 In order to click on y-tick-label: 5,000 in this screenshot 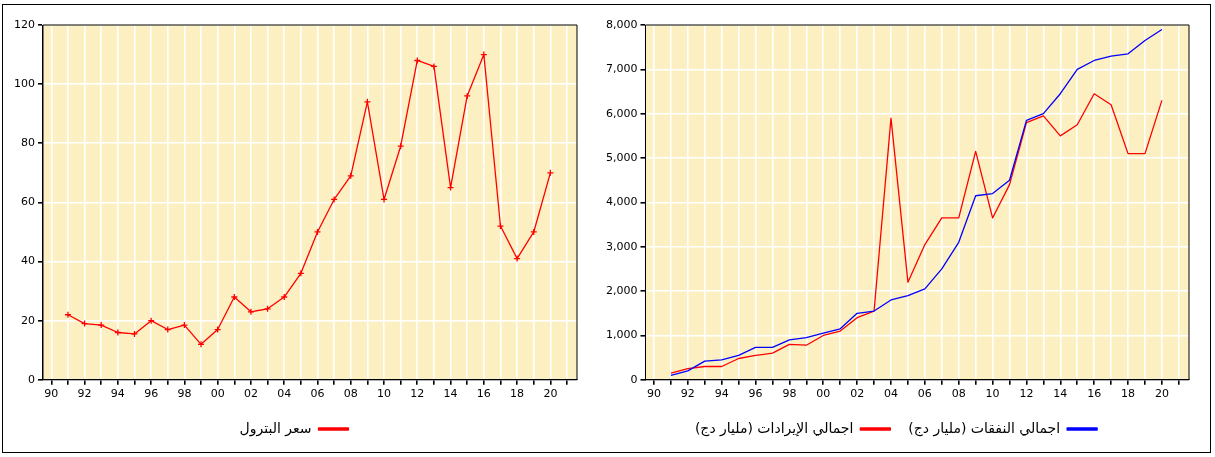, I will do `click(621, 157)`.